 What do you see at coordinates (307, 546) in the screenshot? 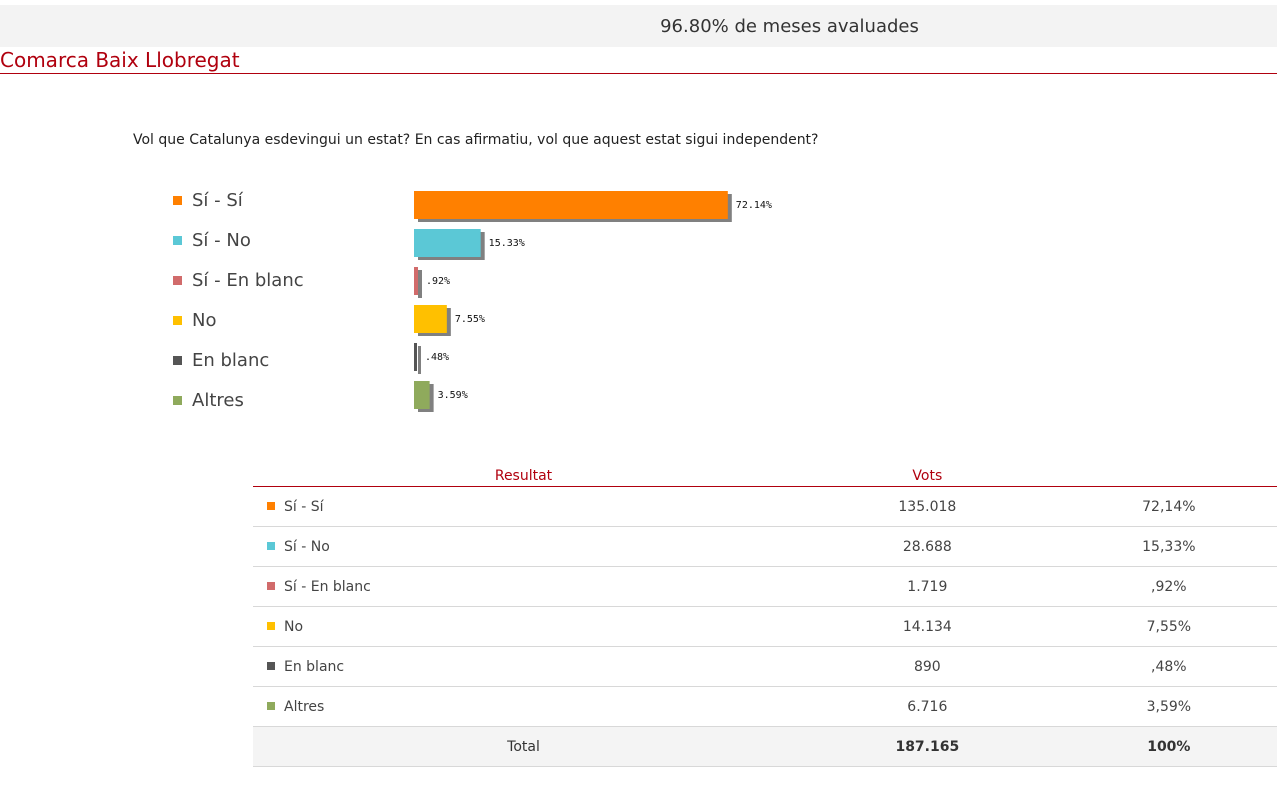
I see `row-label: Sí - No` at bounding box center [307, 546].